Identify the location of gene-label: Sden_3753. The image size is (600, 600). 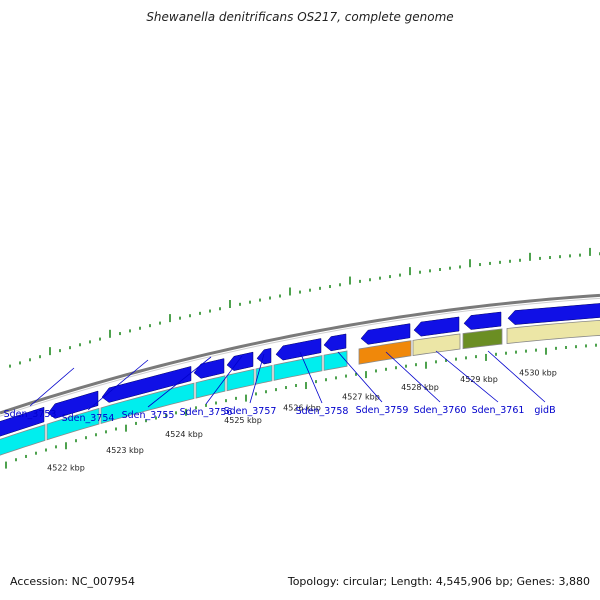
(30, 414).